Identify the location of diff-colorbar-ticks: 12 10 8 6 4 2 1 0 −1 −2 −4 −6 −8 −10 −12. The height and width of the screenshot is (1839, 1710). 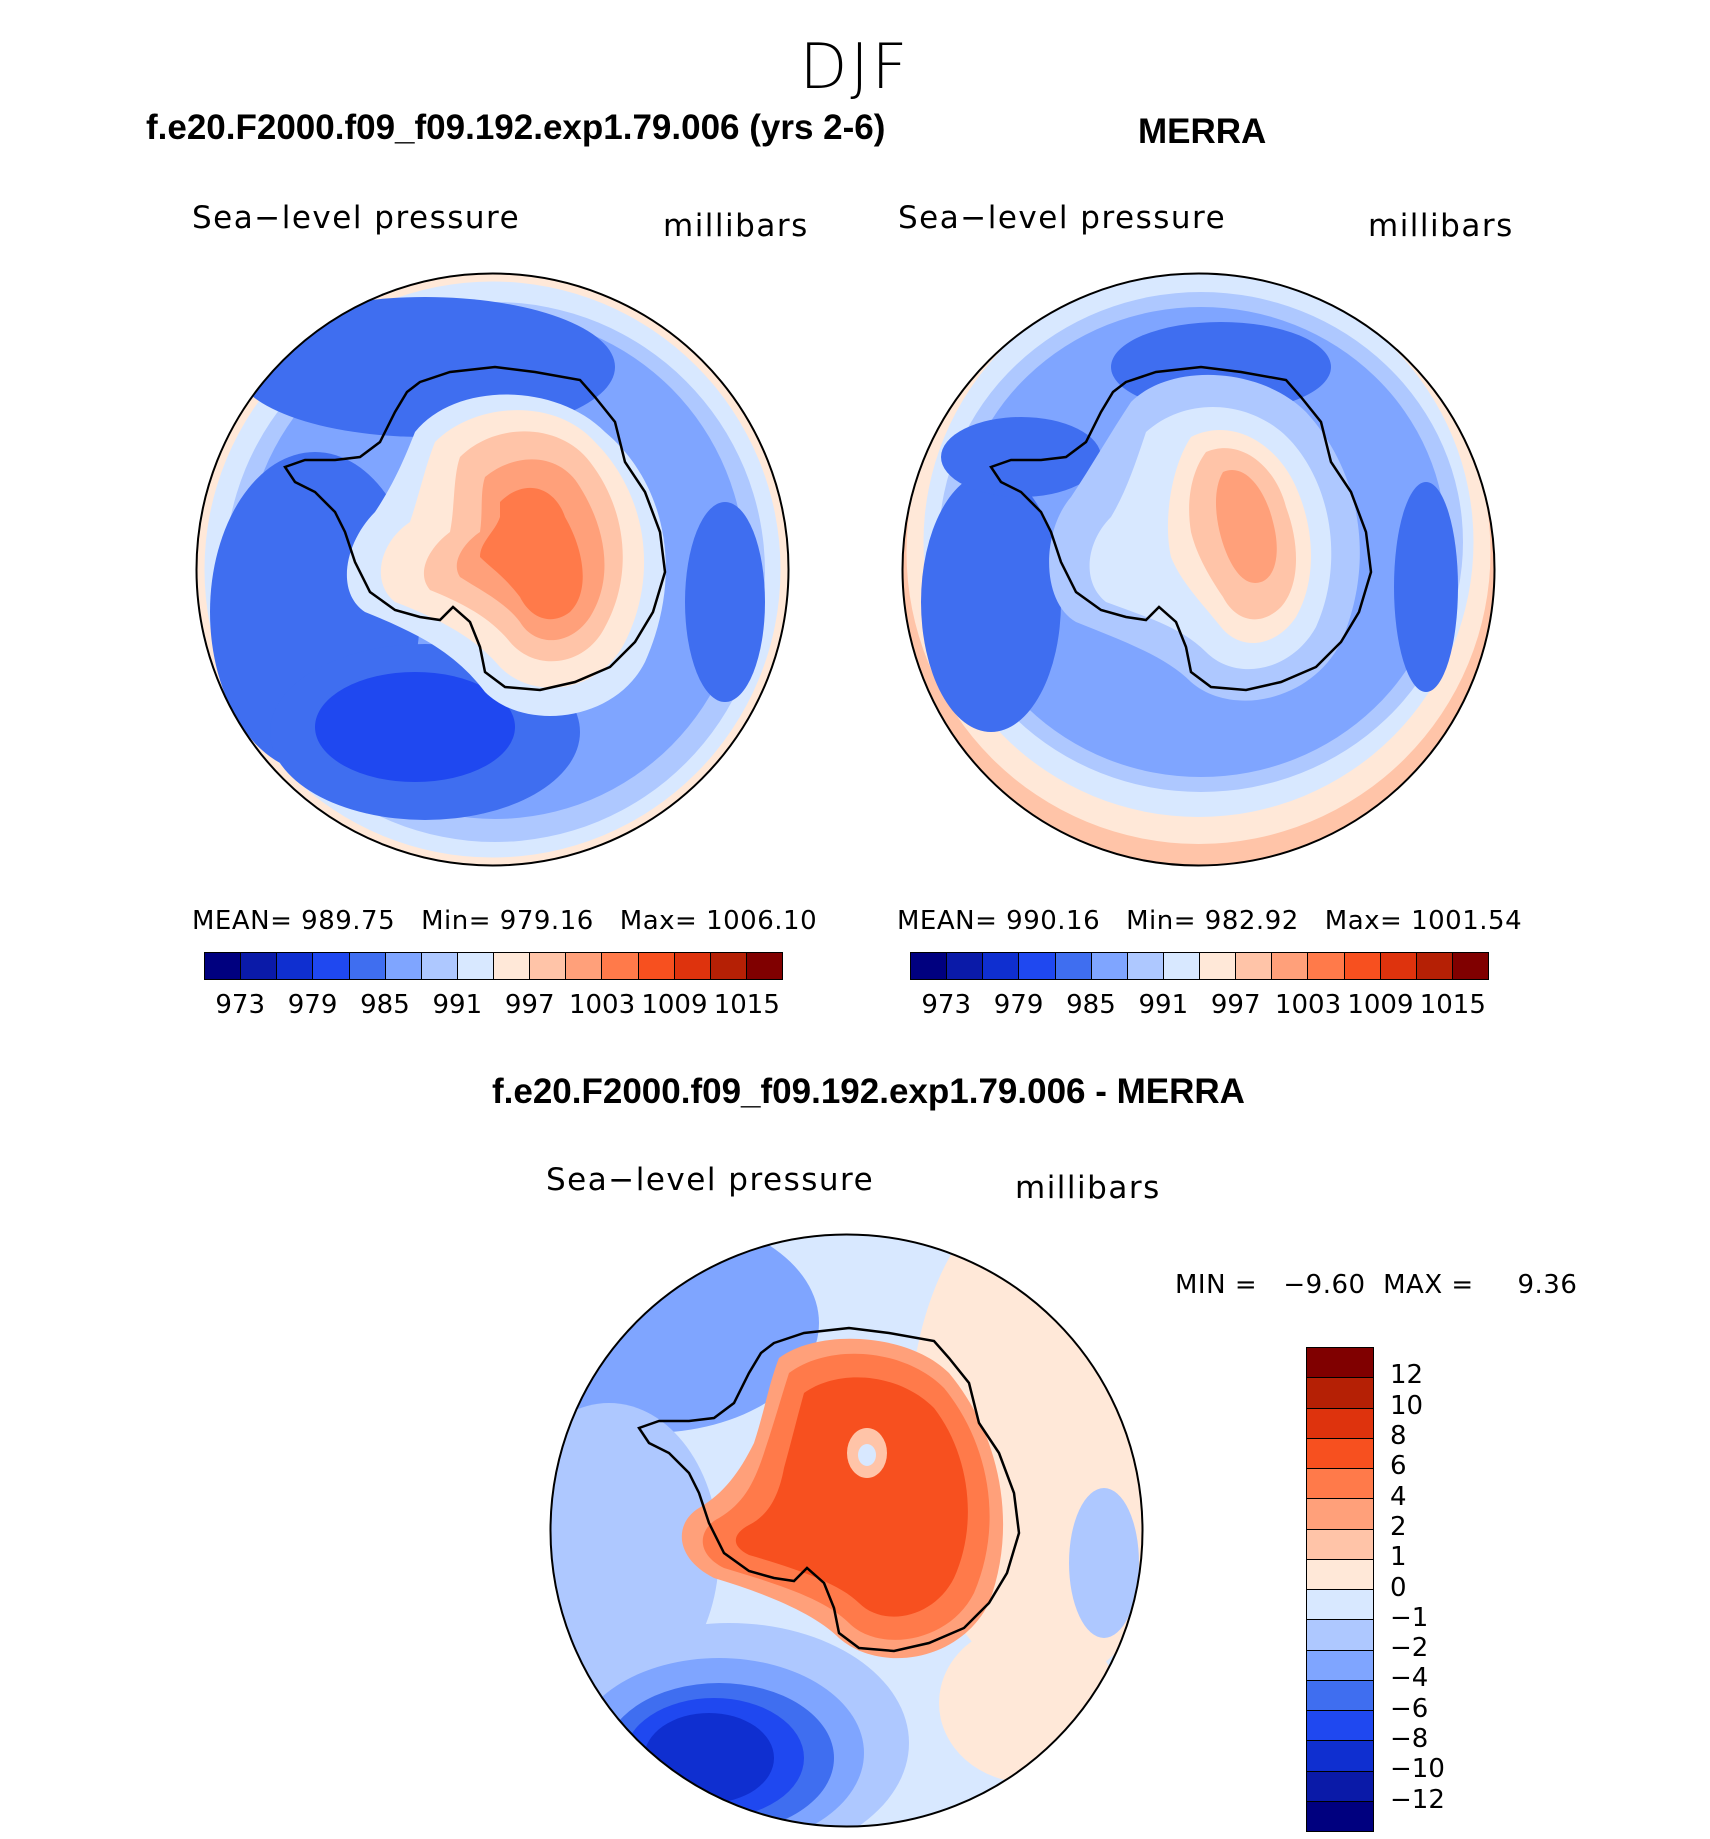
(1434, 1589).